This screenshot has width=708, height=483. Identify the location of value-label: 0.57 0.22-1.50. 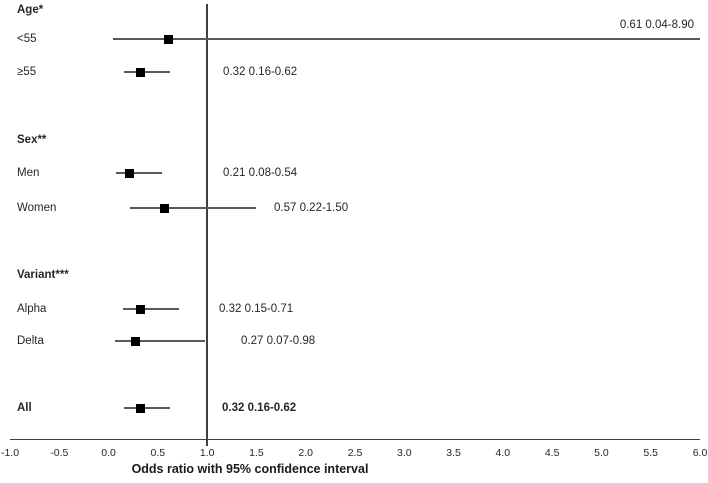
(311, 208).